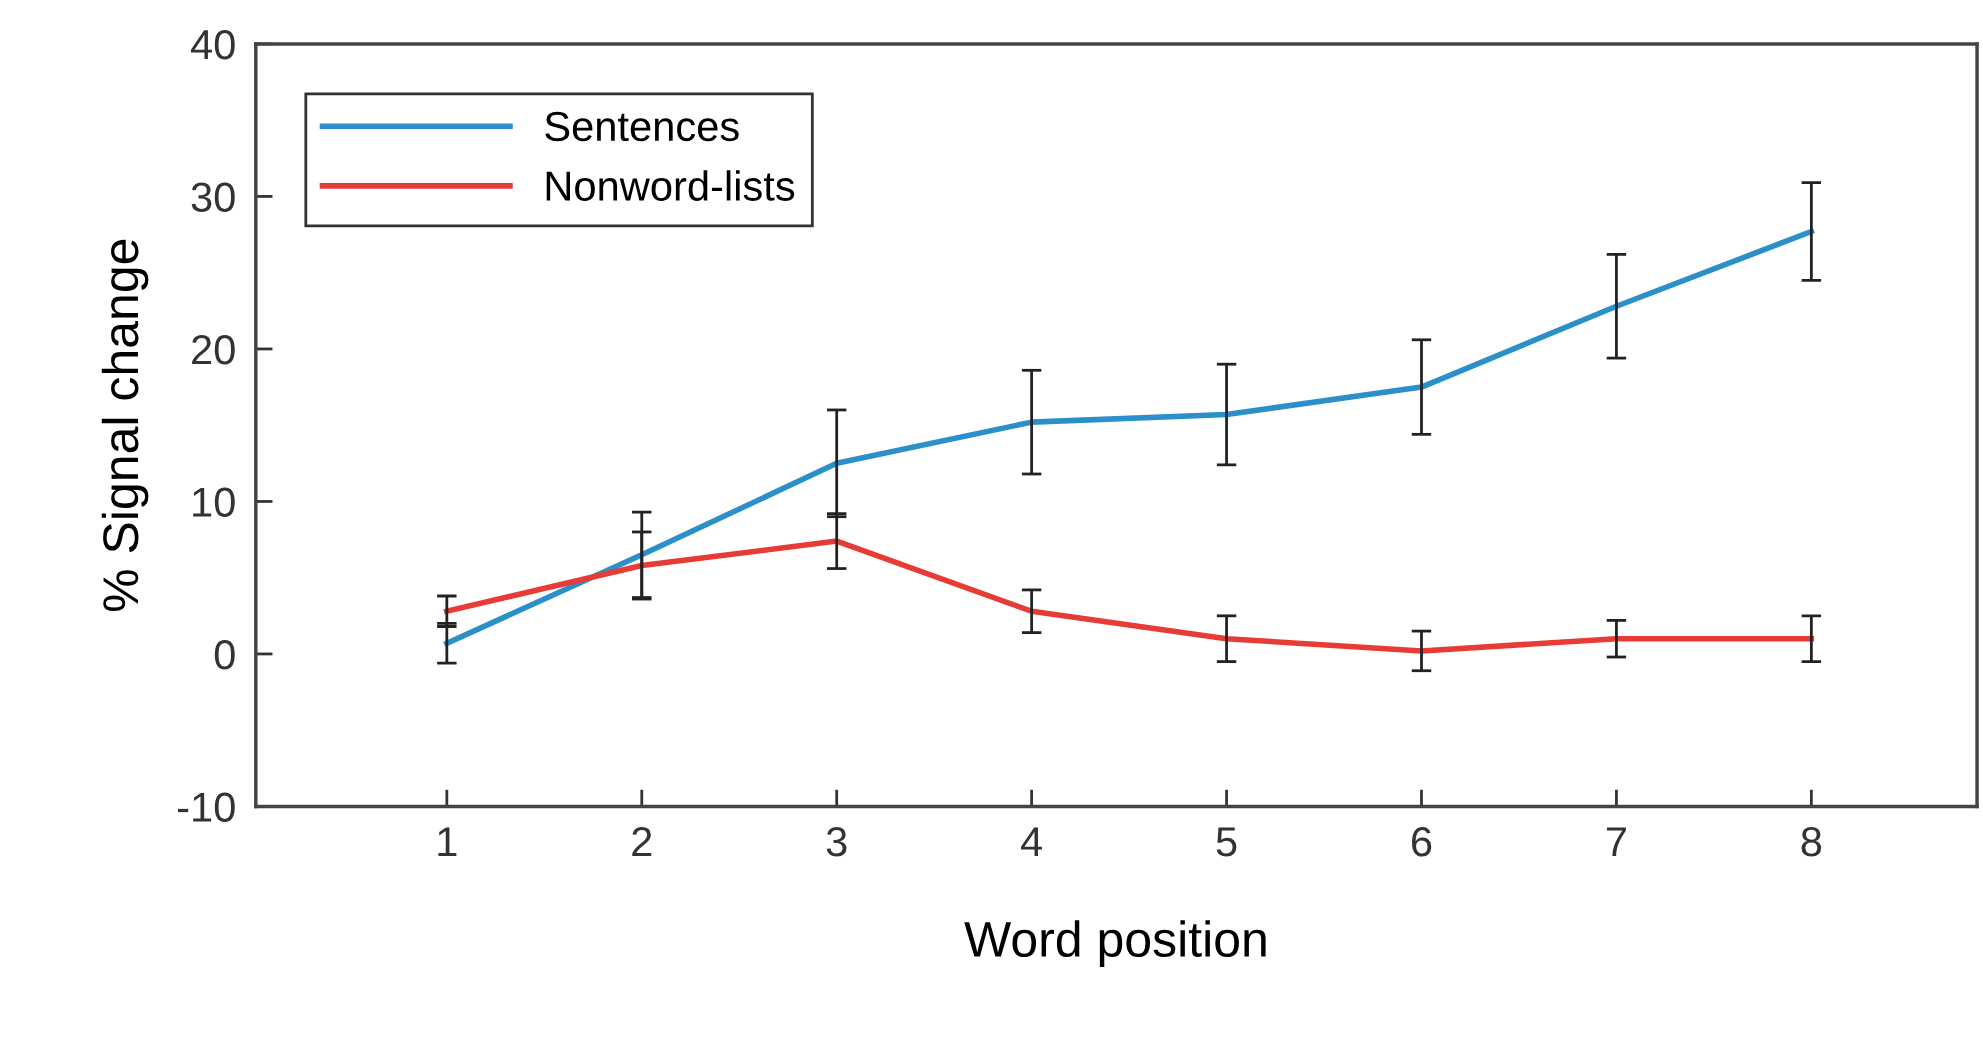  I want to click on y-tick-label: 30, so click(213, 197).